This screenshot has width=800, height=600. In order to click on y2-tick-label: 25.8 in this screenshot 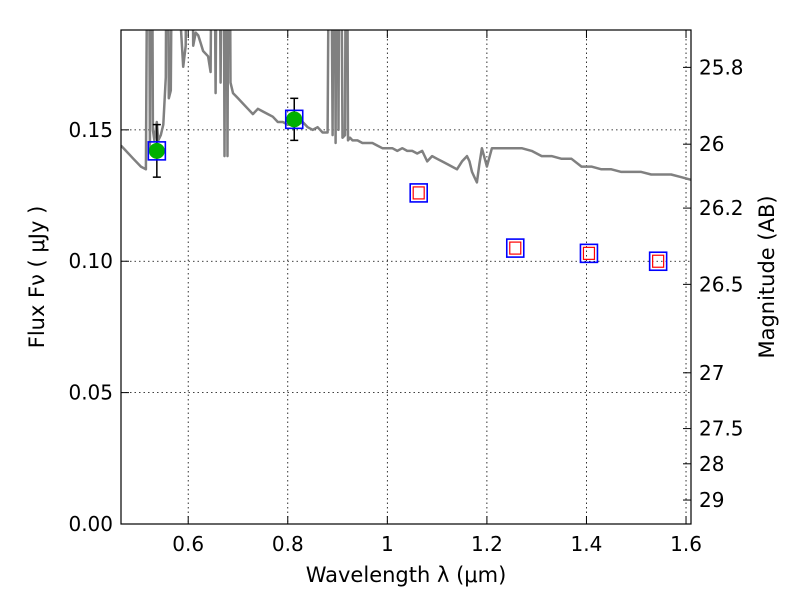, I will do `click(721, 67)`.